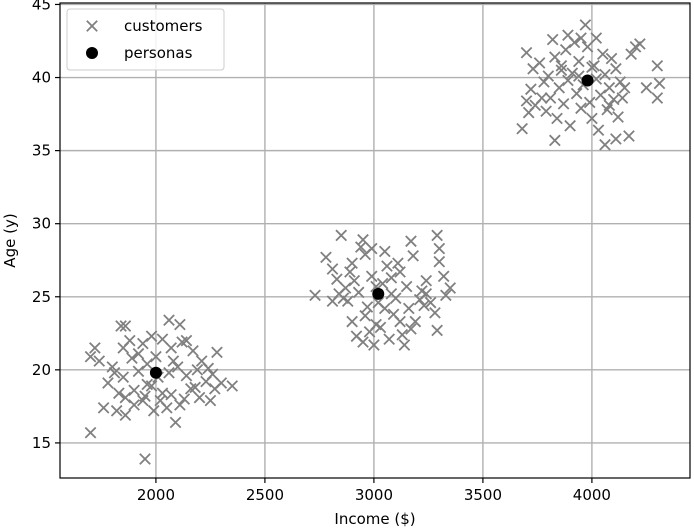 The image size is (694, 530). What do you see at coordinates (158, 53) in the screenshot?
I see `legend-personas-label: personas` at bounding box center [158, 53].